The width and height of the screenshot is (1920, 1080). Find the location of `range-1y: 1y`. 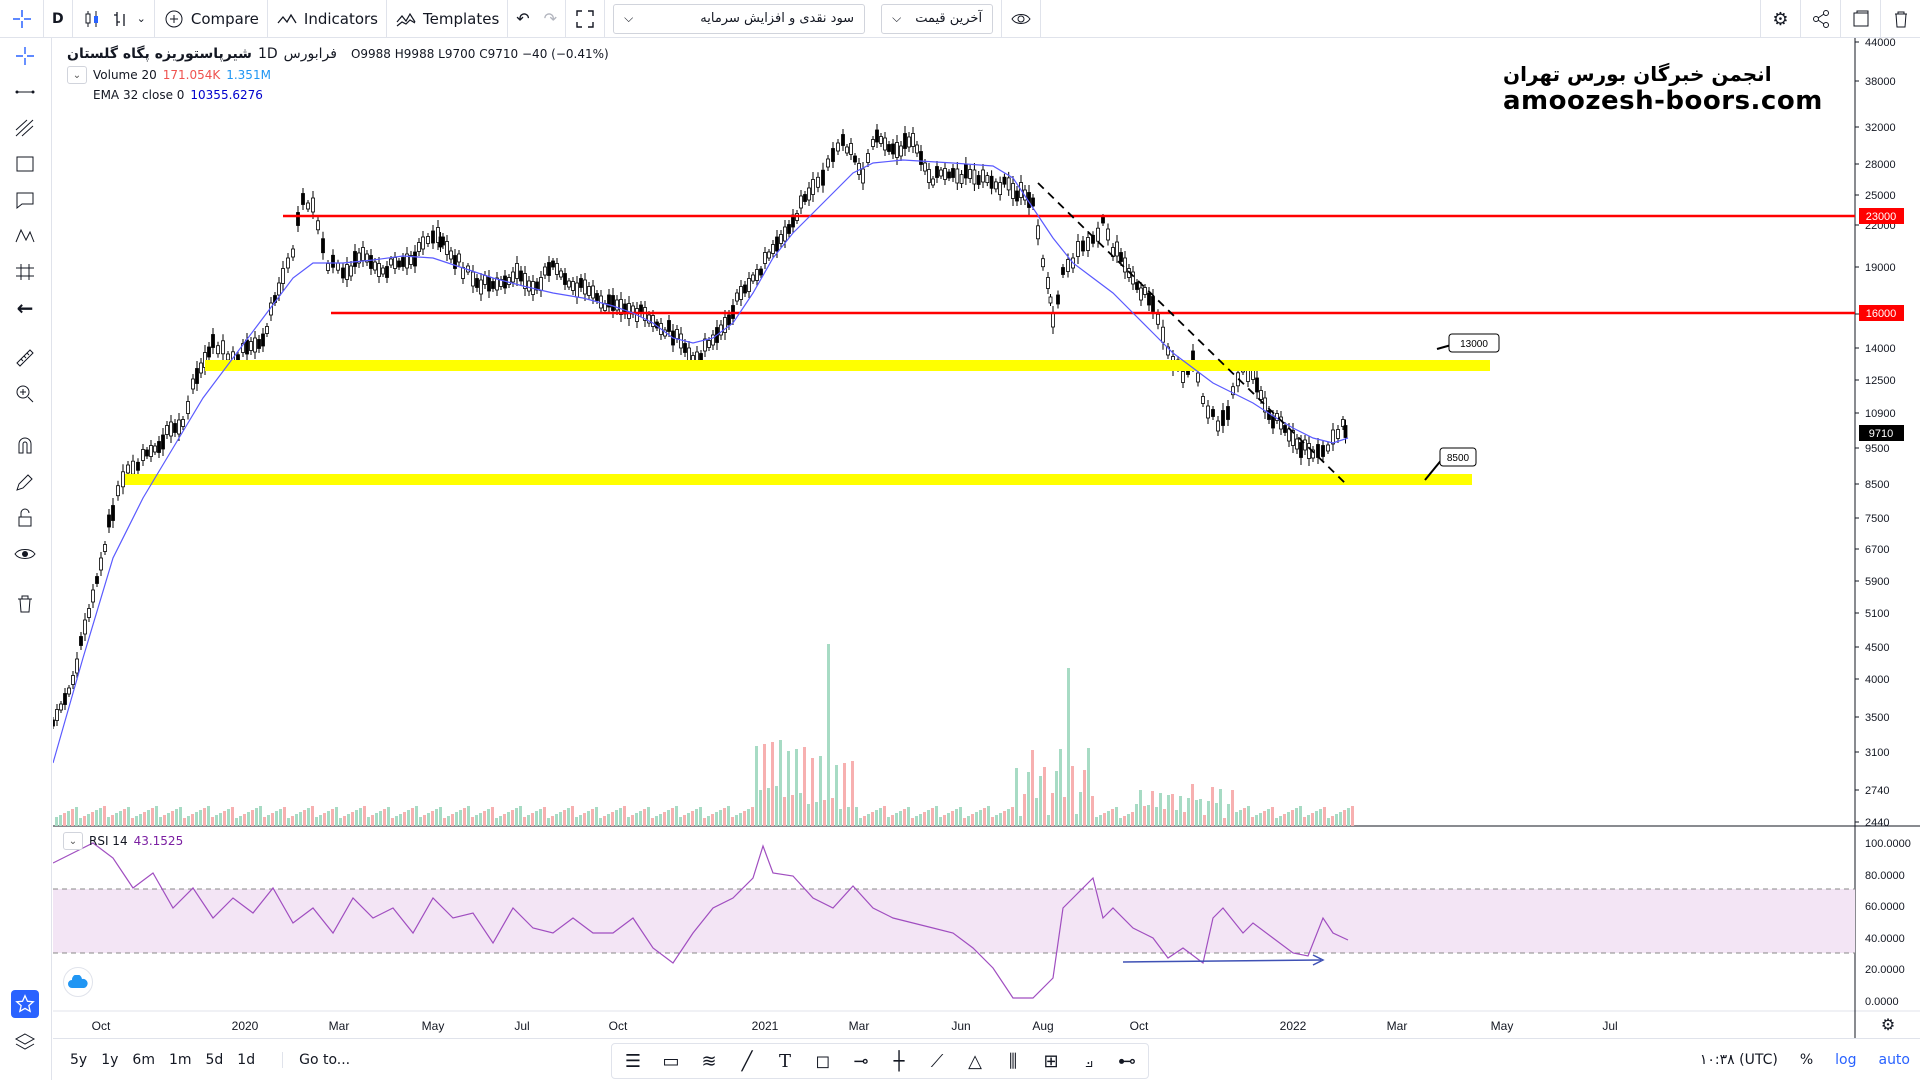

range-1y: 1y is located at coordinates (110, 1059).